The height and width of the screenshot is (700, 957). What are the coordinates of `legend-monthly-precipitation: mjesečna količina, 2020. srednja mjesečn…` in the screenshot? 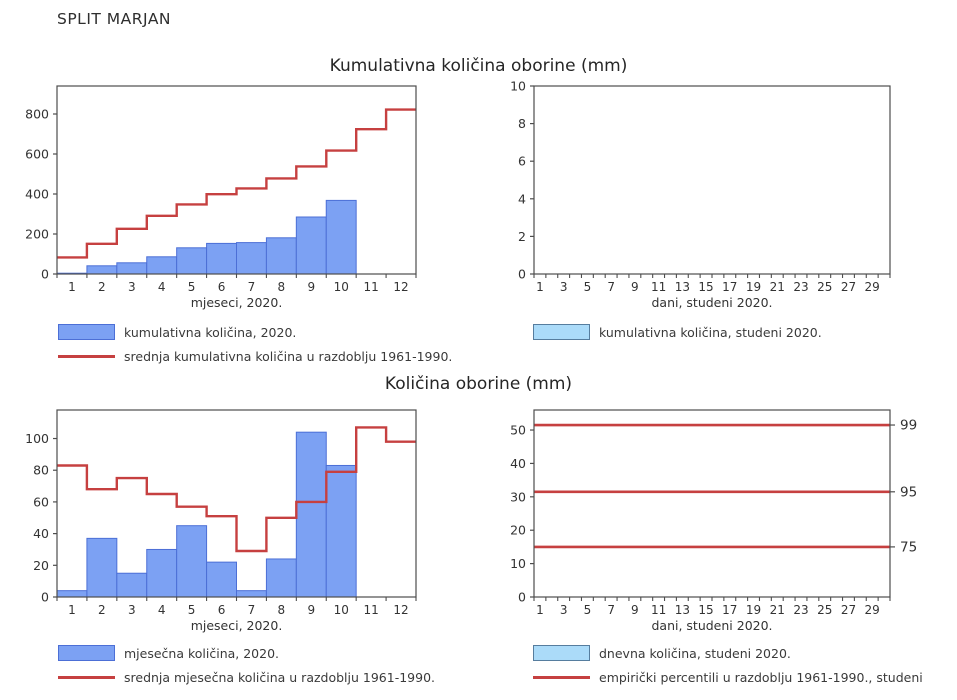 It's located at (246, 669).